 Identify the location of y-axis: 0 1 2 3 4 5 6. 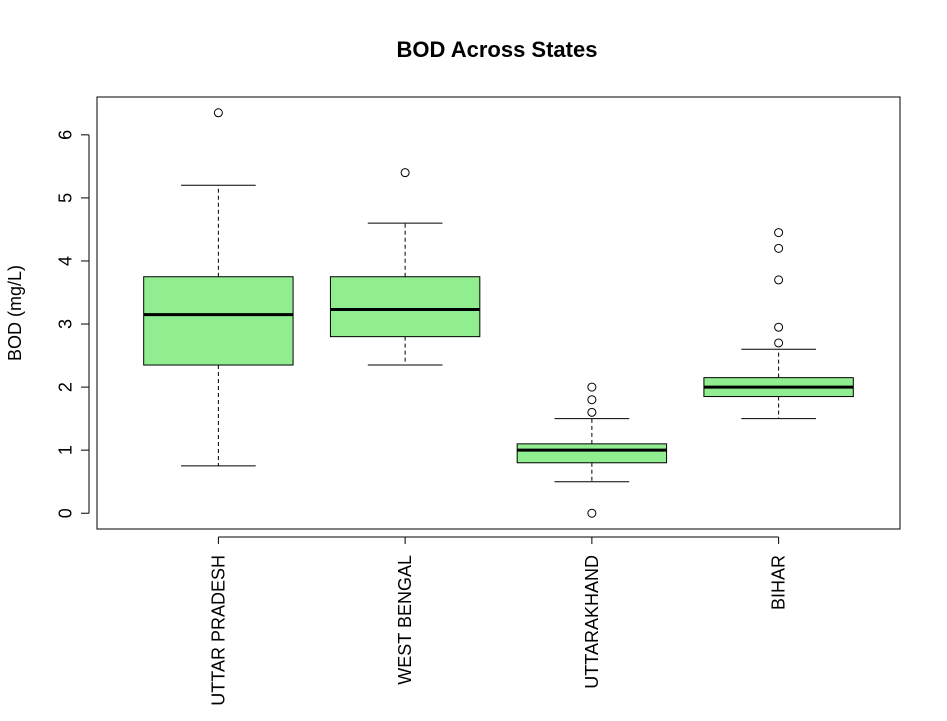
(73, 324).